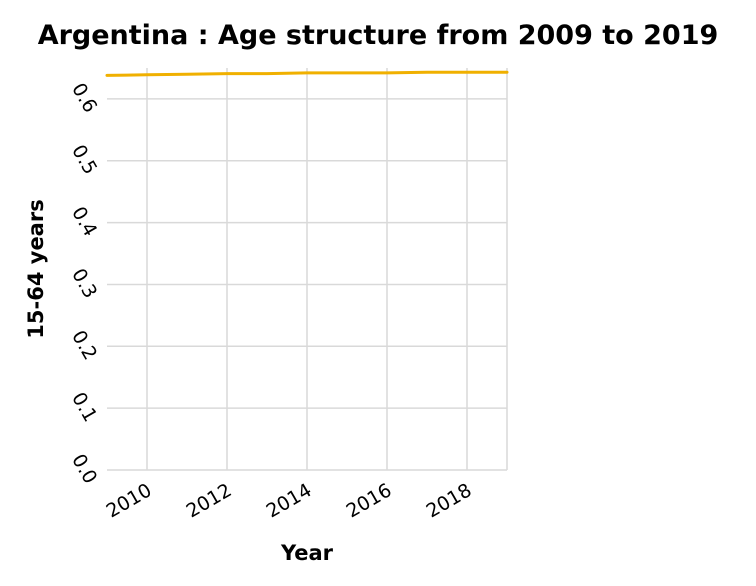 Image resolution: width=756 pixels, height=586 pixels. Describe the element at coordinates (84, 345) in the screenshot. I see `y-tick-label: 0.2` at that location.